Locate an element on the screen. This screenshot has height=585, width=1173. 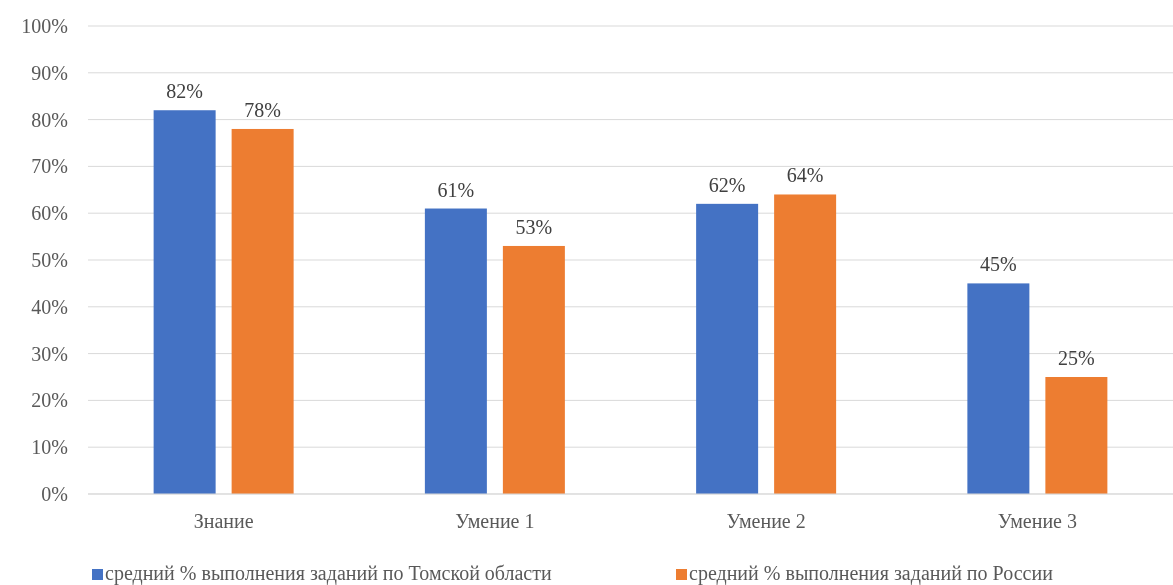
data-label: 64% is located at coordinates (805, 175).